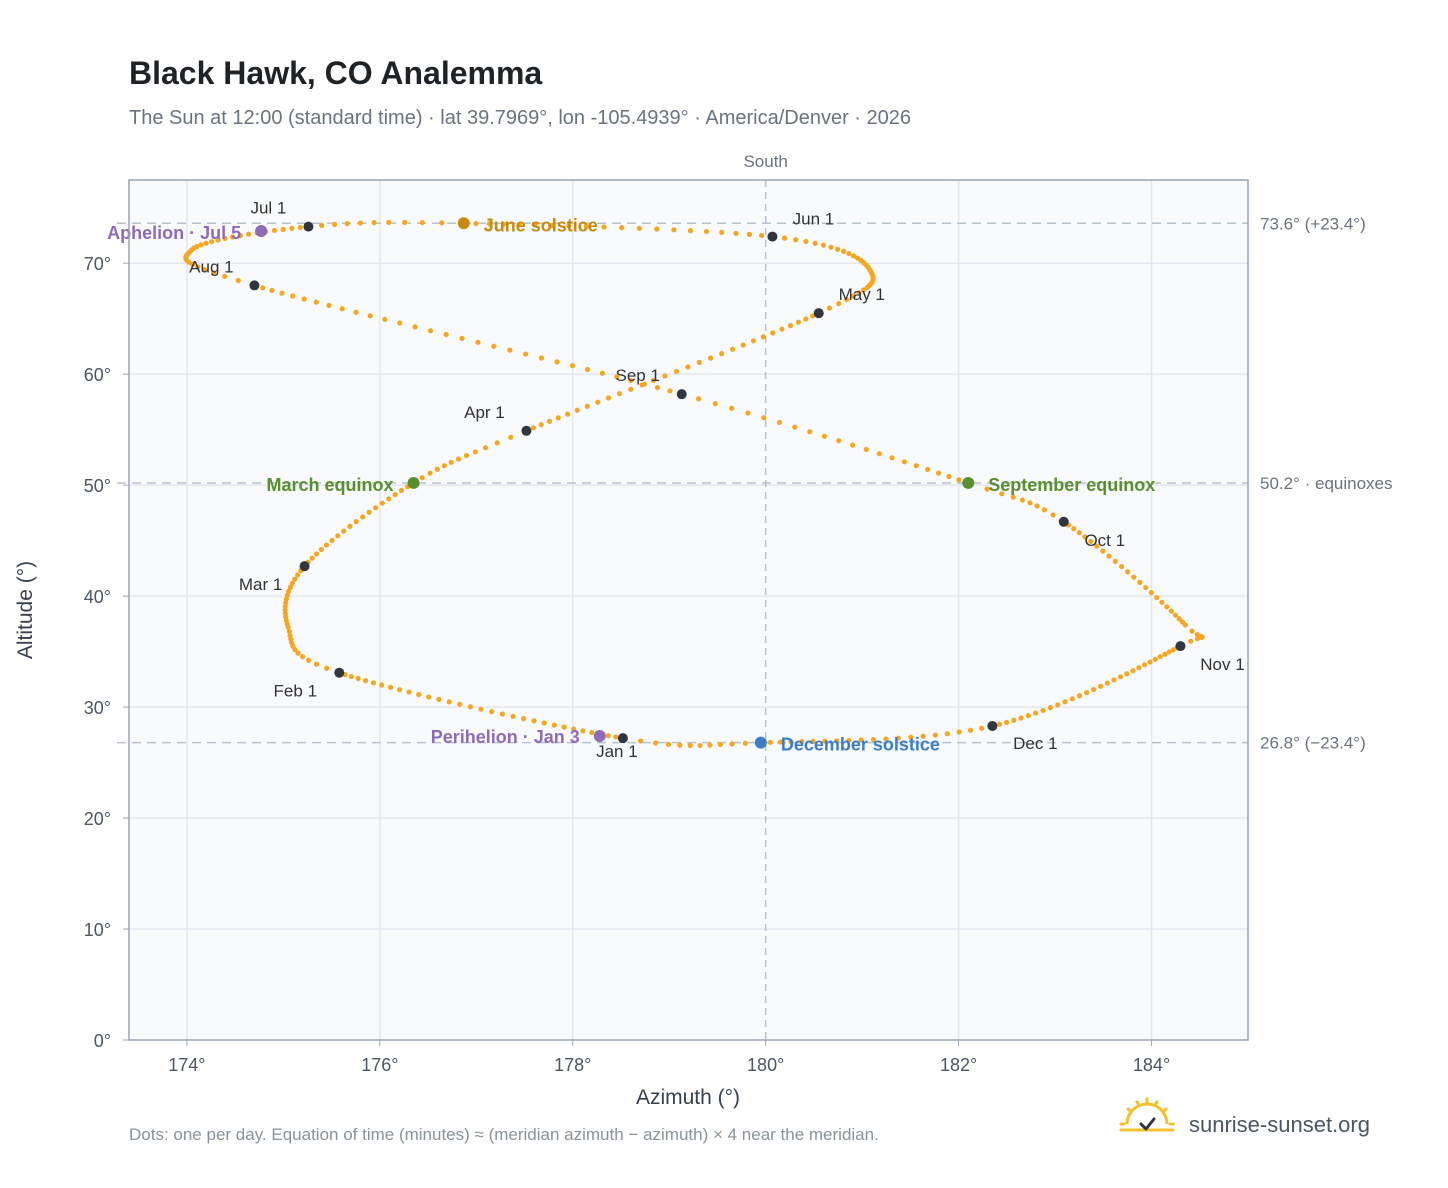  I want to click on x-tick-label: 178°, so click(572, 1065).